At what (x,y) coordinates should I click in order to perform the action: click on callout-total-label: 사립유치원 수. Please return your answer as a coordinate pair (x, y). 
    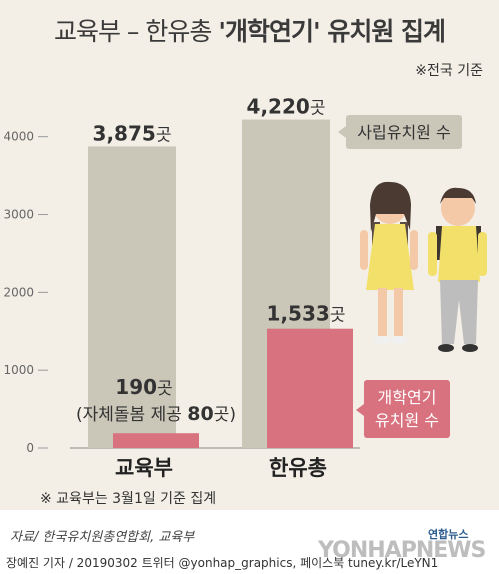
    Looking at the image, I should click on (403, 132).